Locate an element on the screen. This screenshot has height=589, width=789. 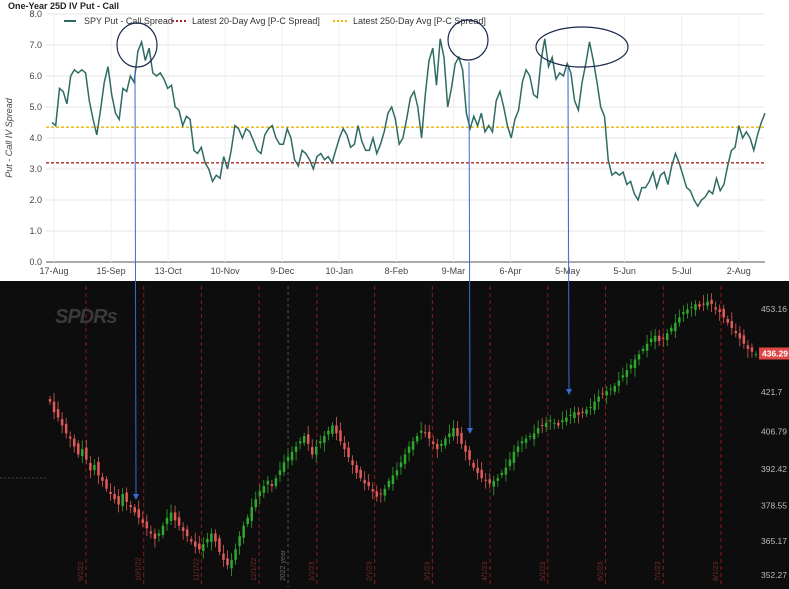
price-tick-label: 378.55 is located at coordinates (774, 506).